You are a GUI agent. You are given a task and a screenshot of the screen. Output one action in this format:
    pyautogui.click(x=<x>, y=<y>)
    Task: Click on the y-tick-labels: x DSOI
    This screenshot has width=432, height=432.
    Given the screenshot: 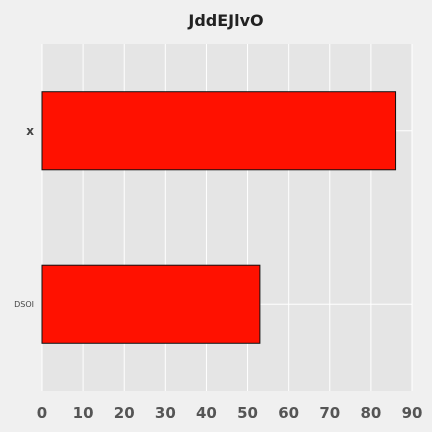 What is the action you would take?
    pyautogui.click(x=24, y=216)
    